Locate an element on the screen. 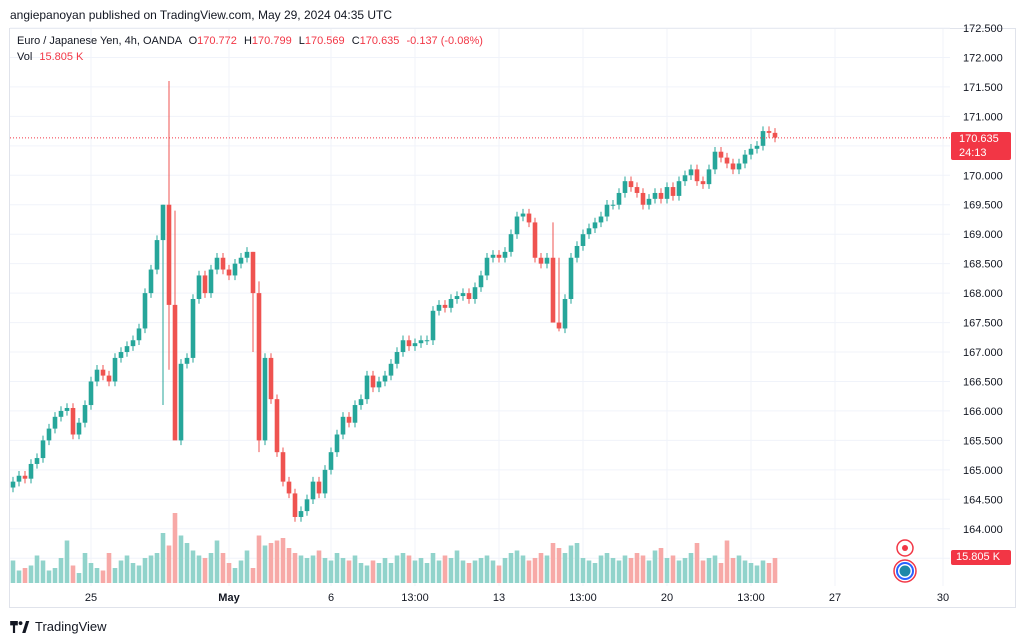 This screenshot has height=643, width=1024. footer-brand-label: TradingView is located at coordinates (71, 626).